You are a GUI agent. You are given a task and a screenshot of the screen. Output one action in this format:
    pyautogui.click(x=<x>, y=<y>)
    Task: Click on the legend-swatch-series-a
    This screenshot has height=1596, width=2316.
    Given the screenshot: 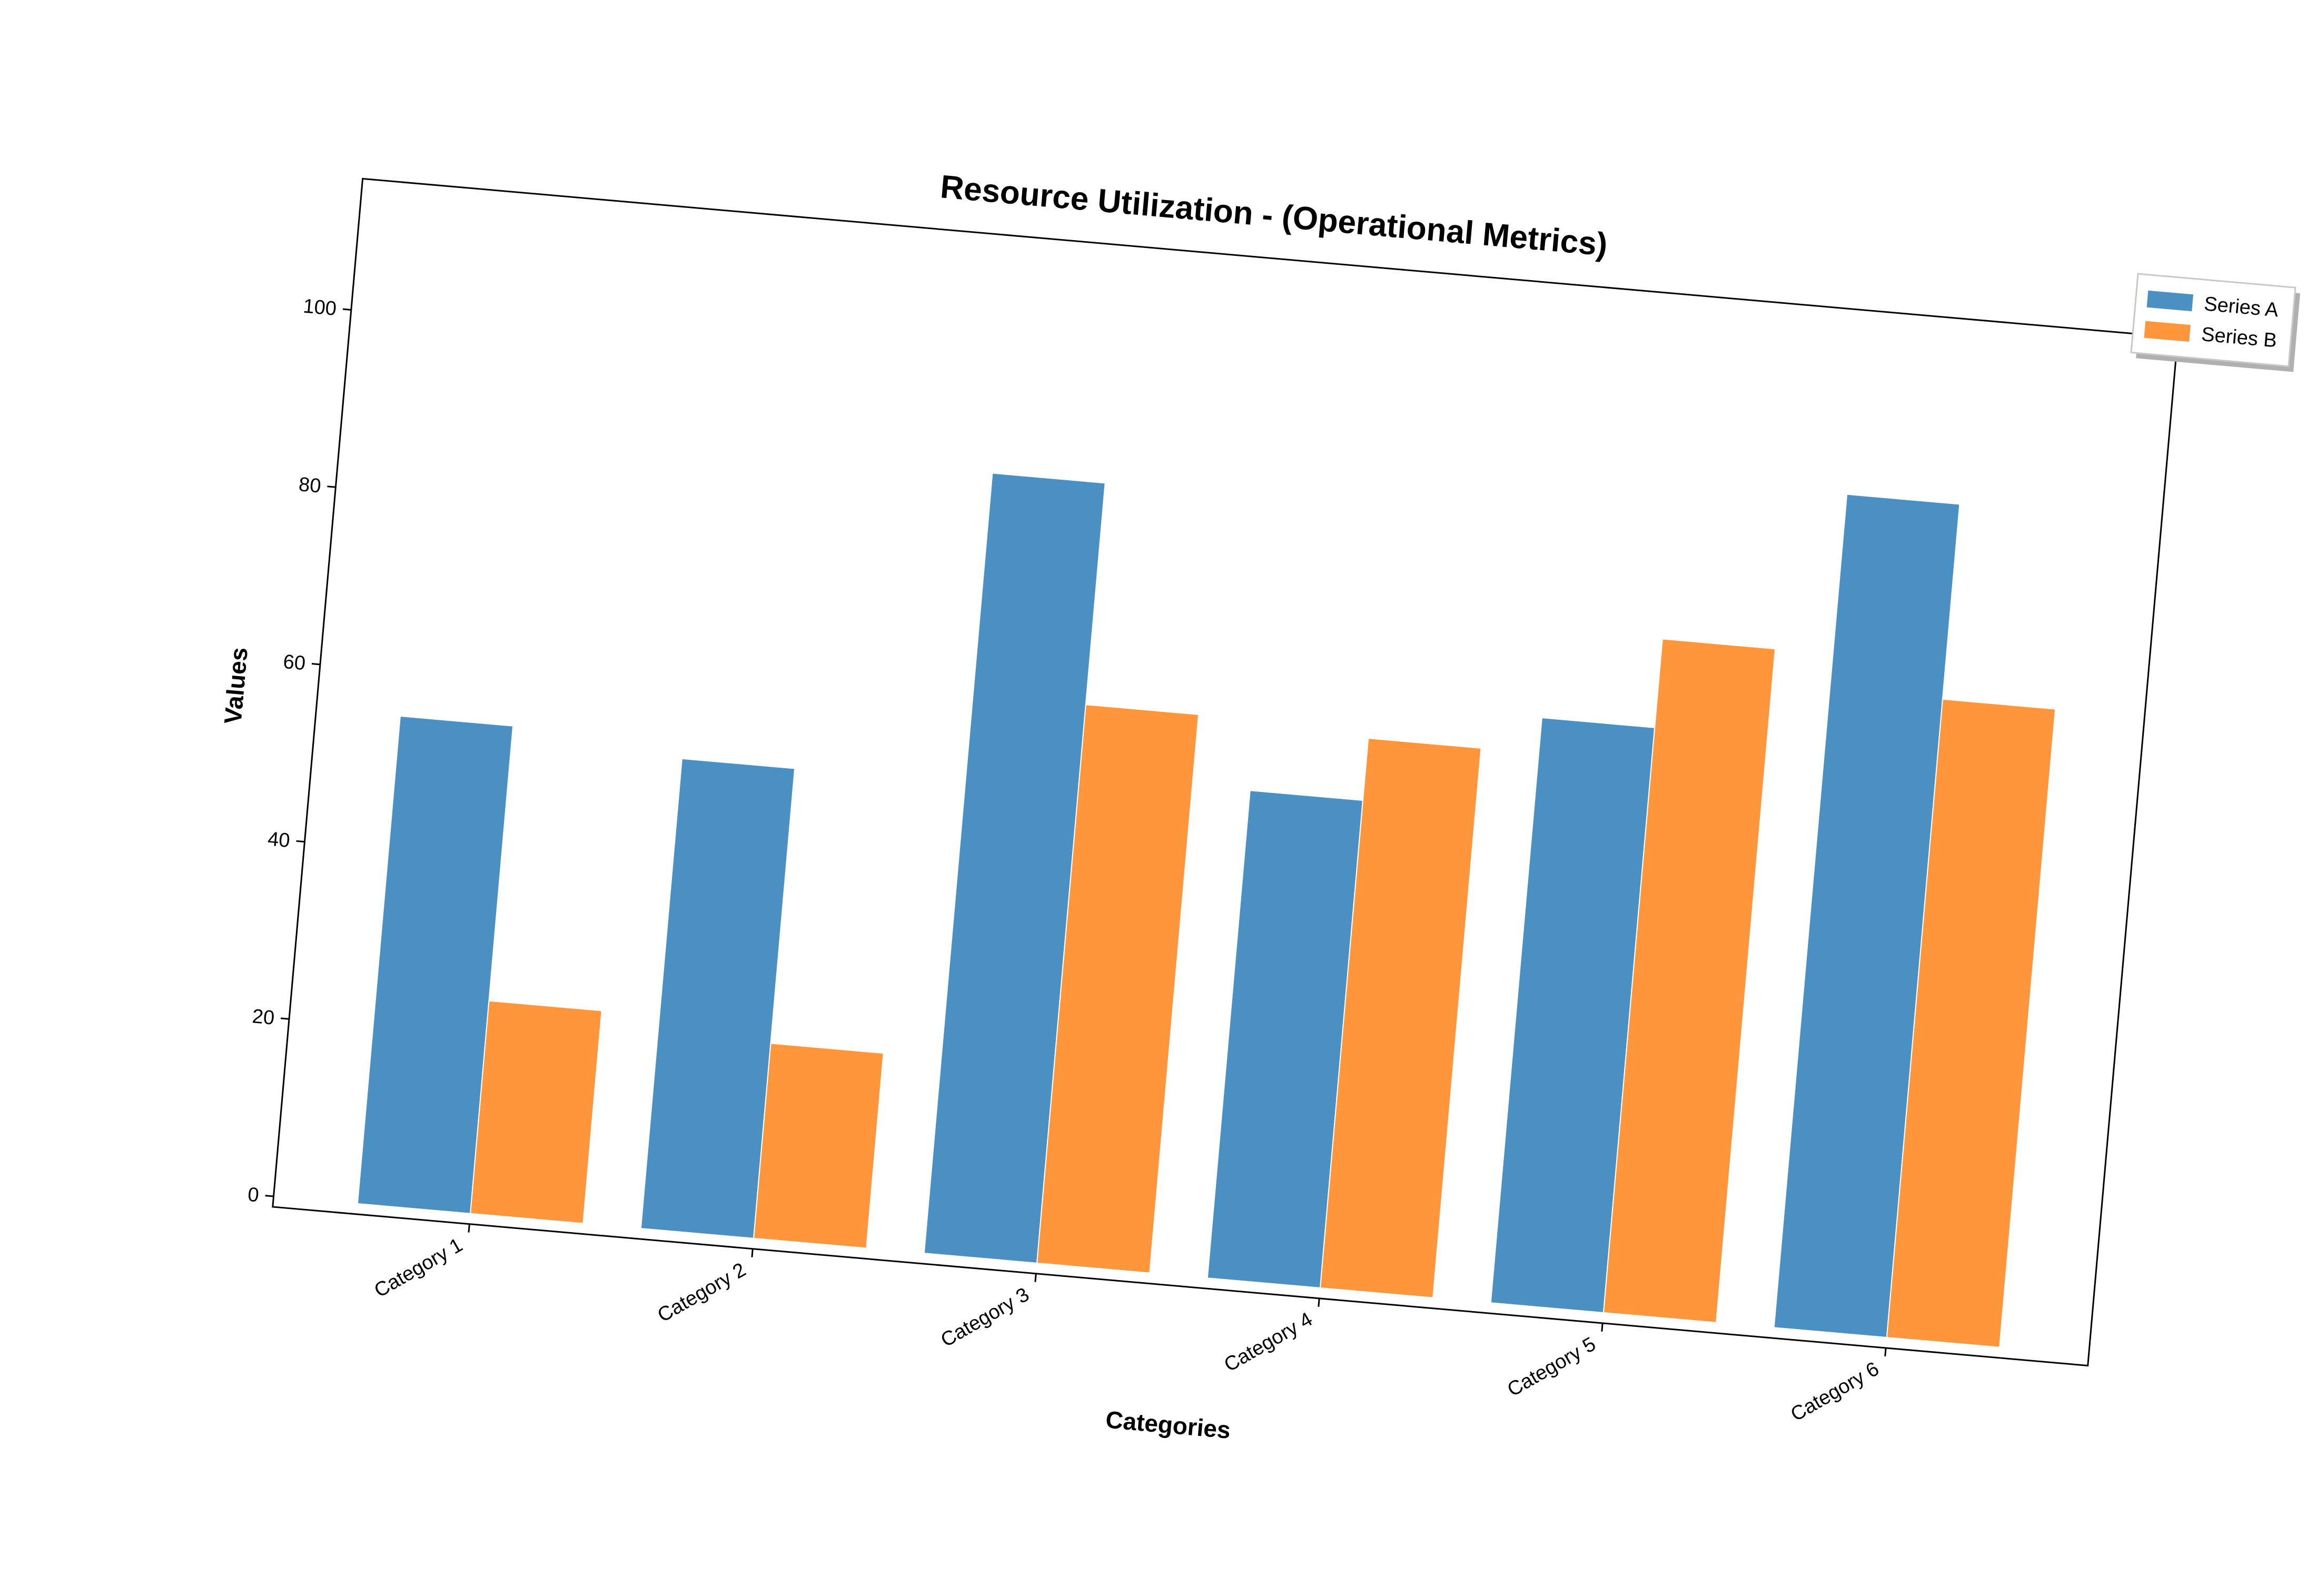 What is the action you would take?
    pyautogui.click(x=2170, y=301)
    